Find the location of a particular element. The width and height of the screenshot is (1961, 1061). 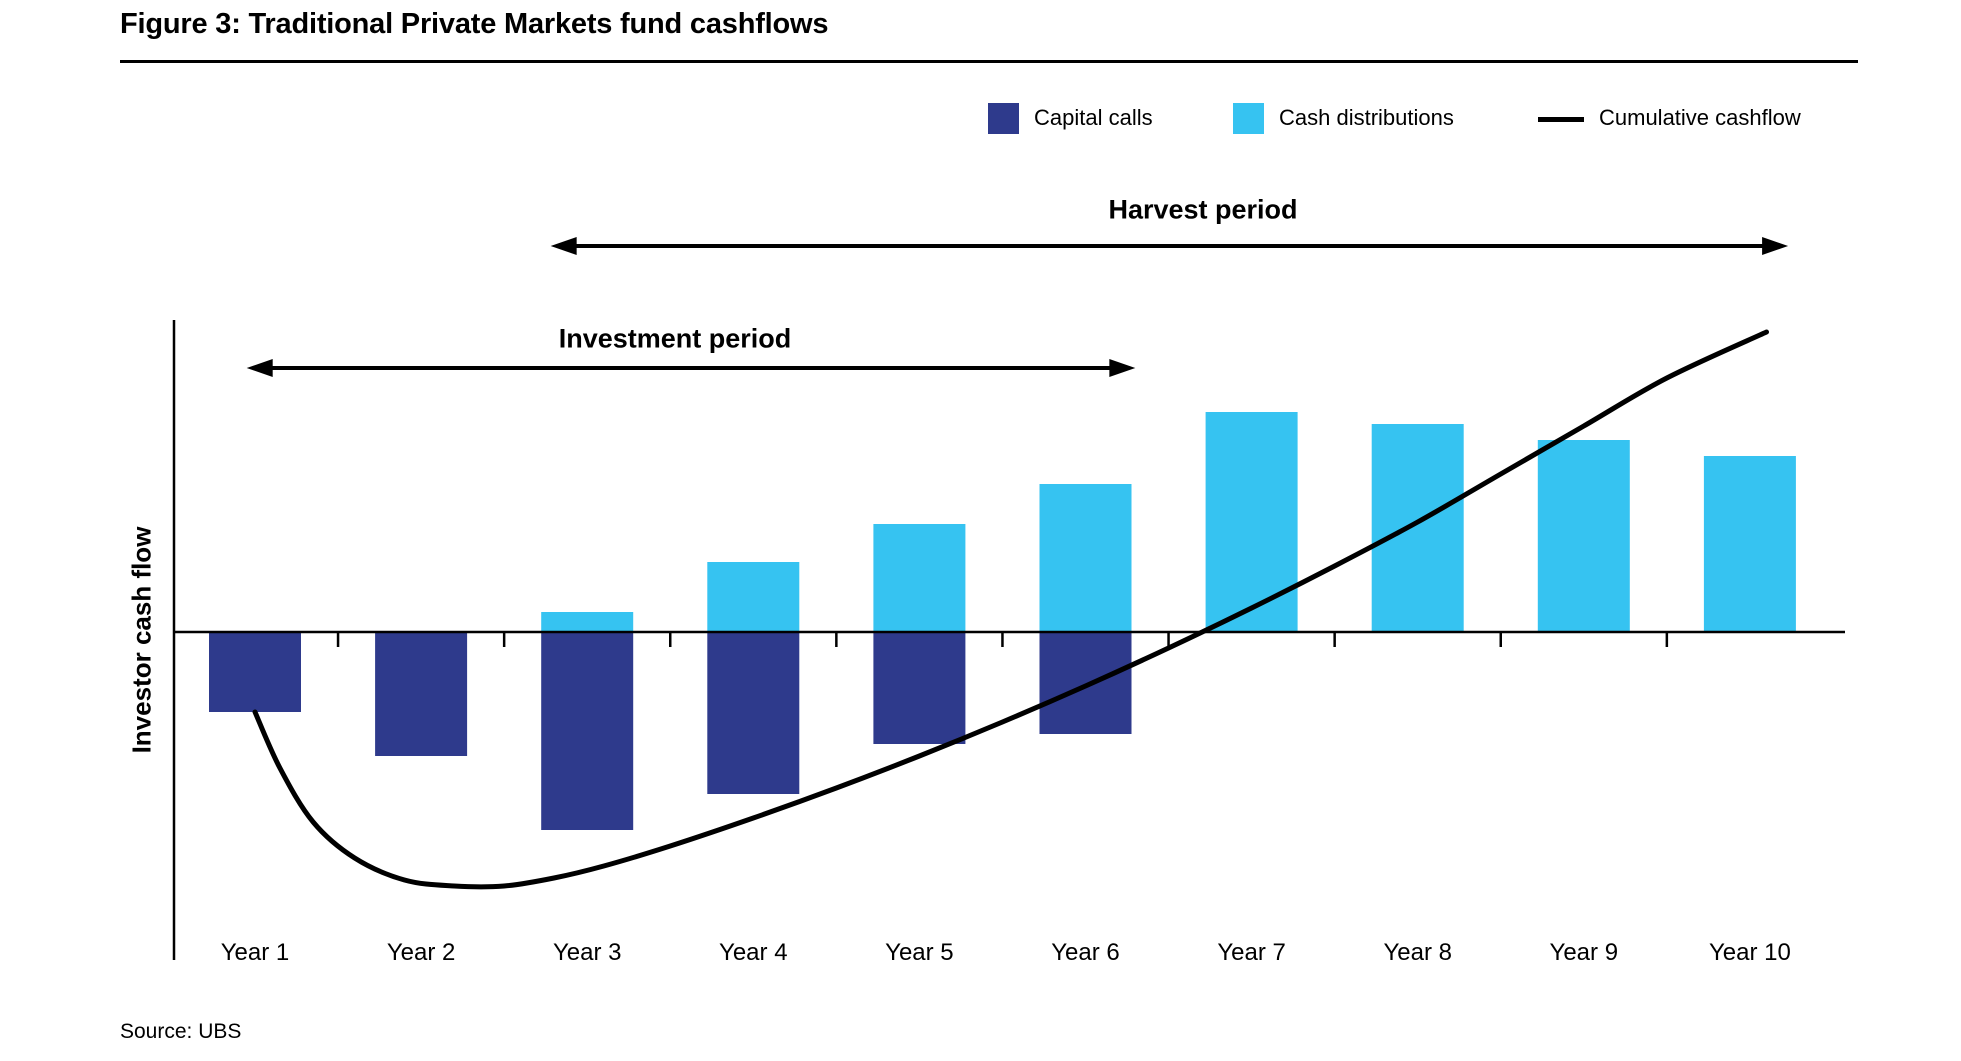

x-axis-label: Year 1 is located at coordinates (255, 952).